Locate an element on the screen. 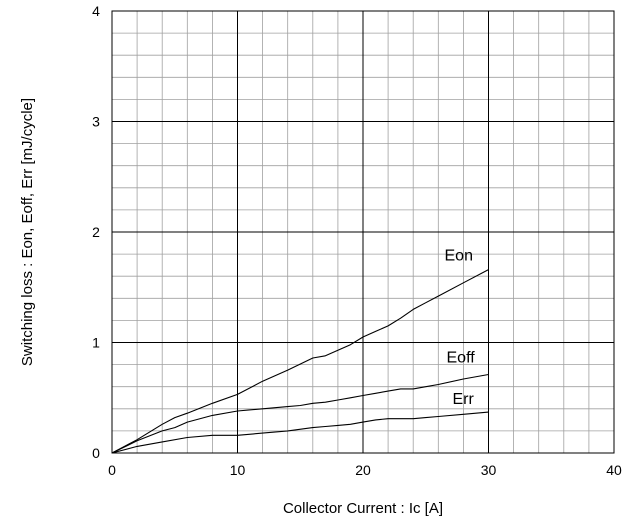 The image size is (635, 525). x-tick-label: 40 is located at coordinates (614, 470).